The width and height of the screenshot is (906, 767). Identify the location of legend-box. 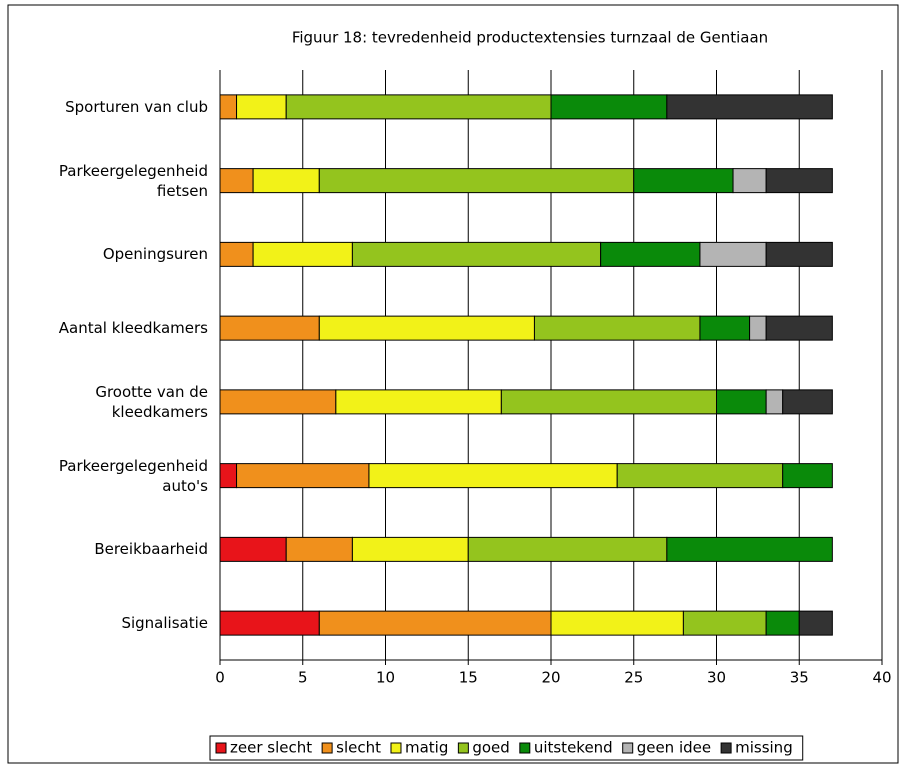
(506, 748).